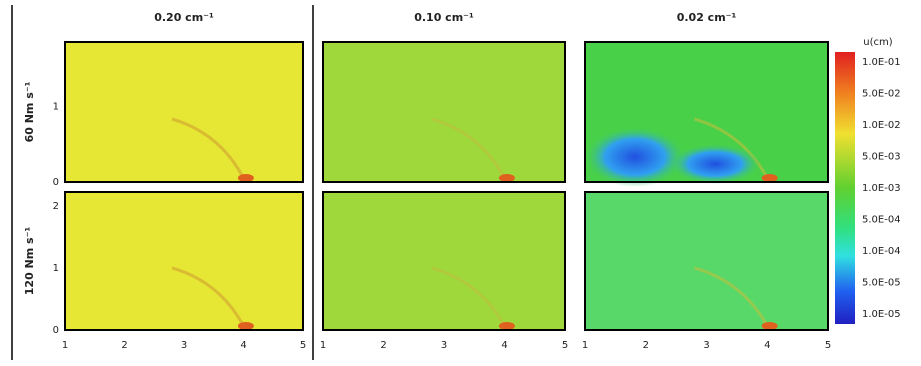  Describe the element at coordinates (184, 17) in the screenshot. I see `column-title: 0.20 cm⁻¹` at that location.